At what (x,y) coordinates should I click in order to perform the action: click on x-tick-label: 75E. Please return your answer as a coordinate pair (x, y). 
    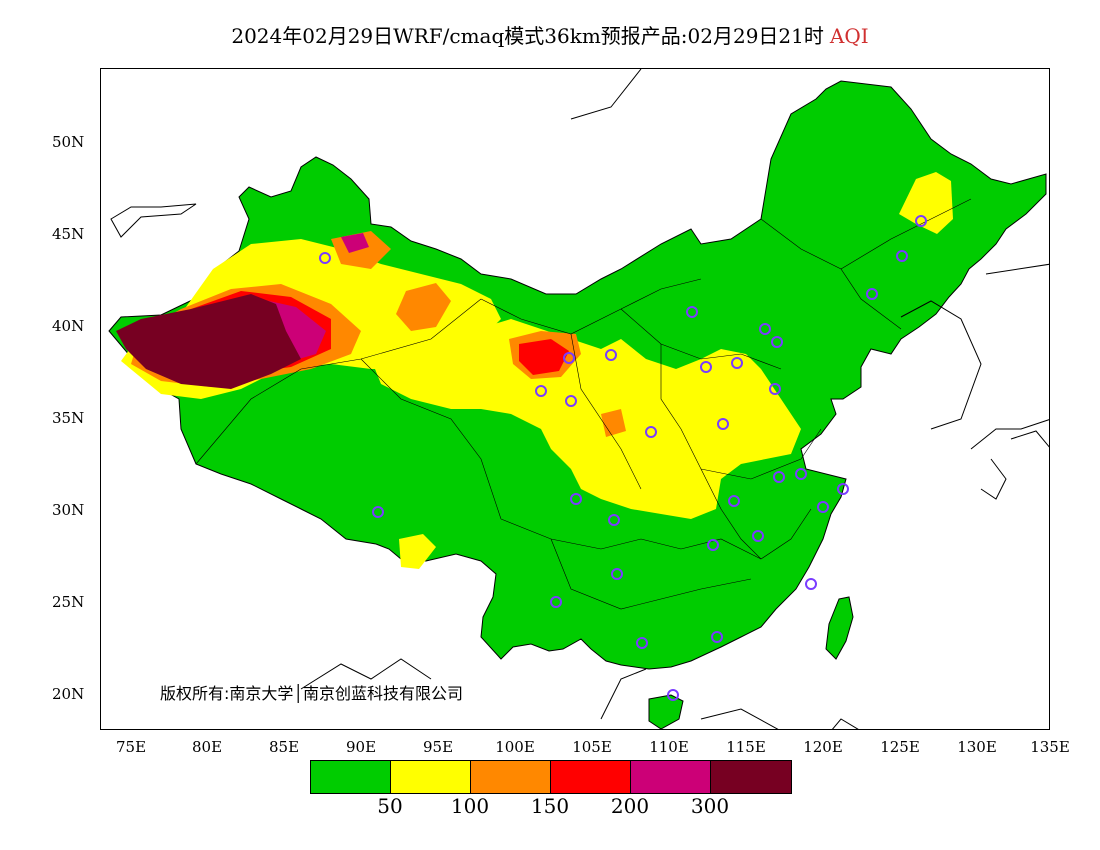
    Looking at the image, I should click on (131, 747).